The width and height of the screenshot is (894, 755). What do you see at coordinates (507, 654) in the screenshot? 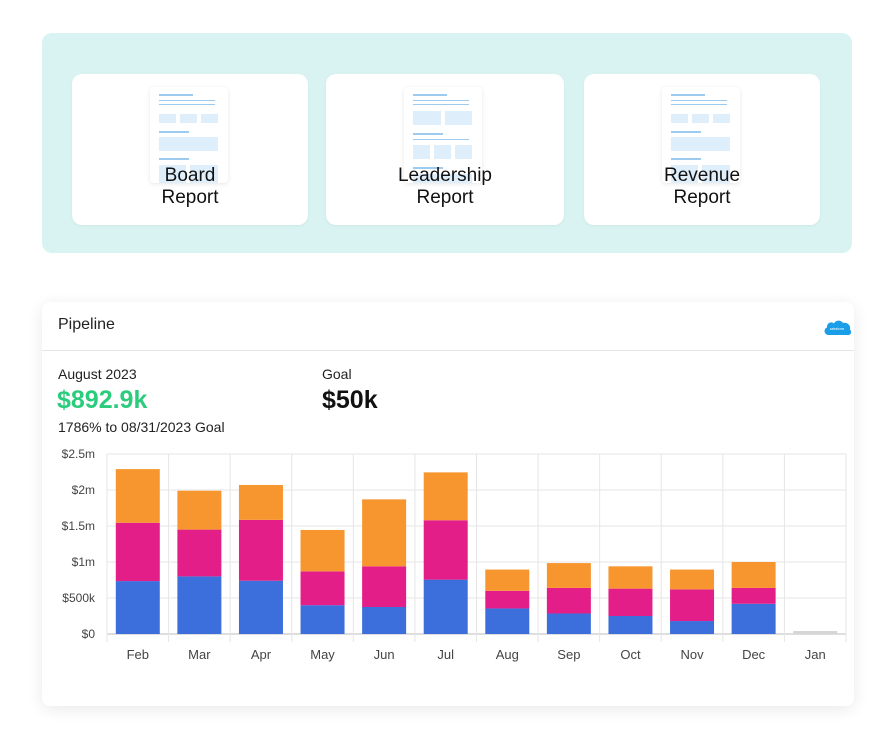
I see `x-tick-label: Aug` at bounding box center [507, 654].